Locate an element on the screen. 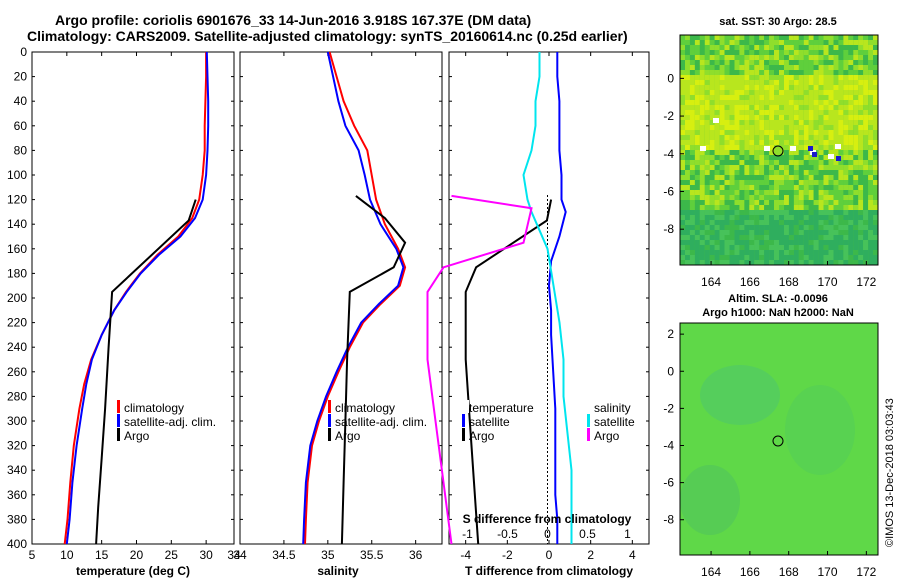 This screenshot has height=580, width=900. legend-swatch-sat is located at coordinates (118, 420).